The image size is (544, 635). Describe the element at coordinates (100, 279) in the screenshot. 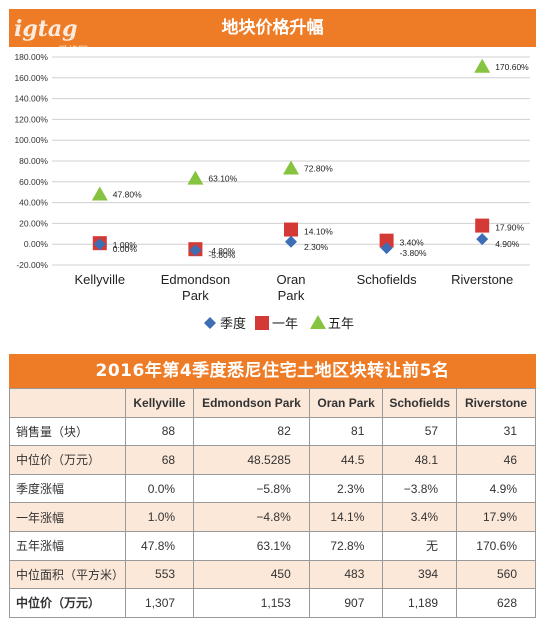

I see `x-tick-label: Kellyville` at that location.